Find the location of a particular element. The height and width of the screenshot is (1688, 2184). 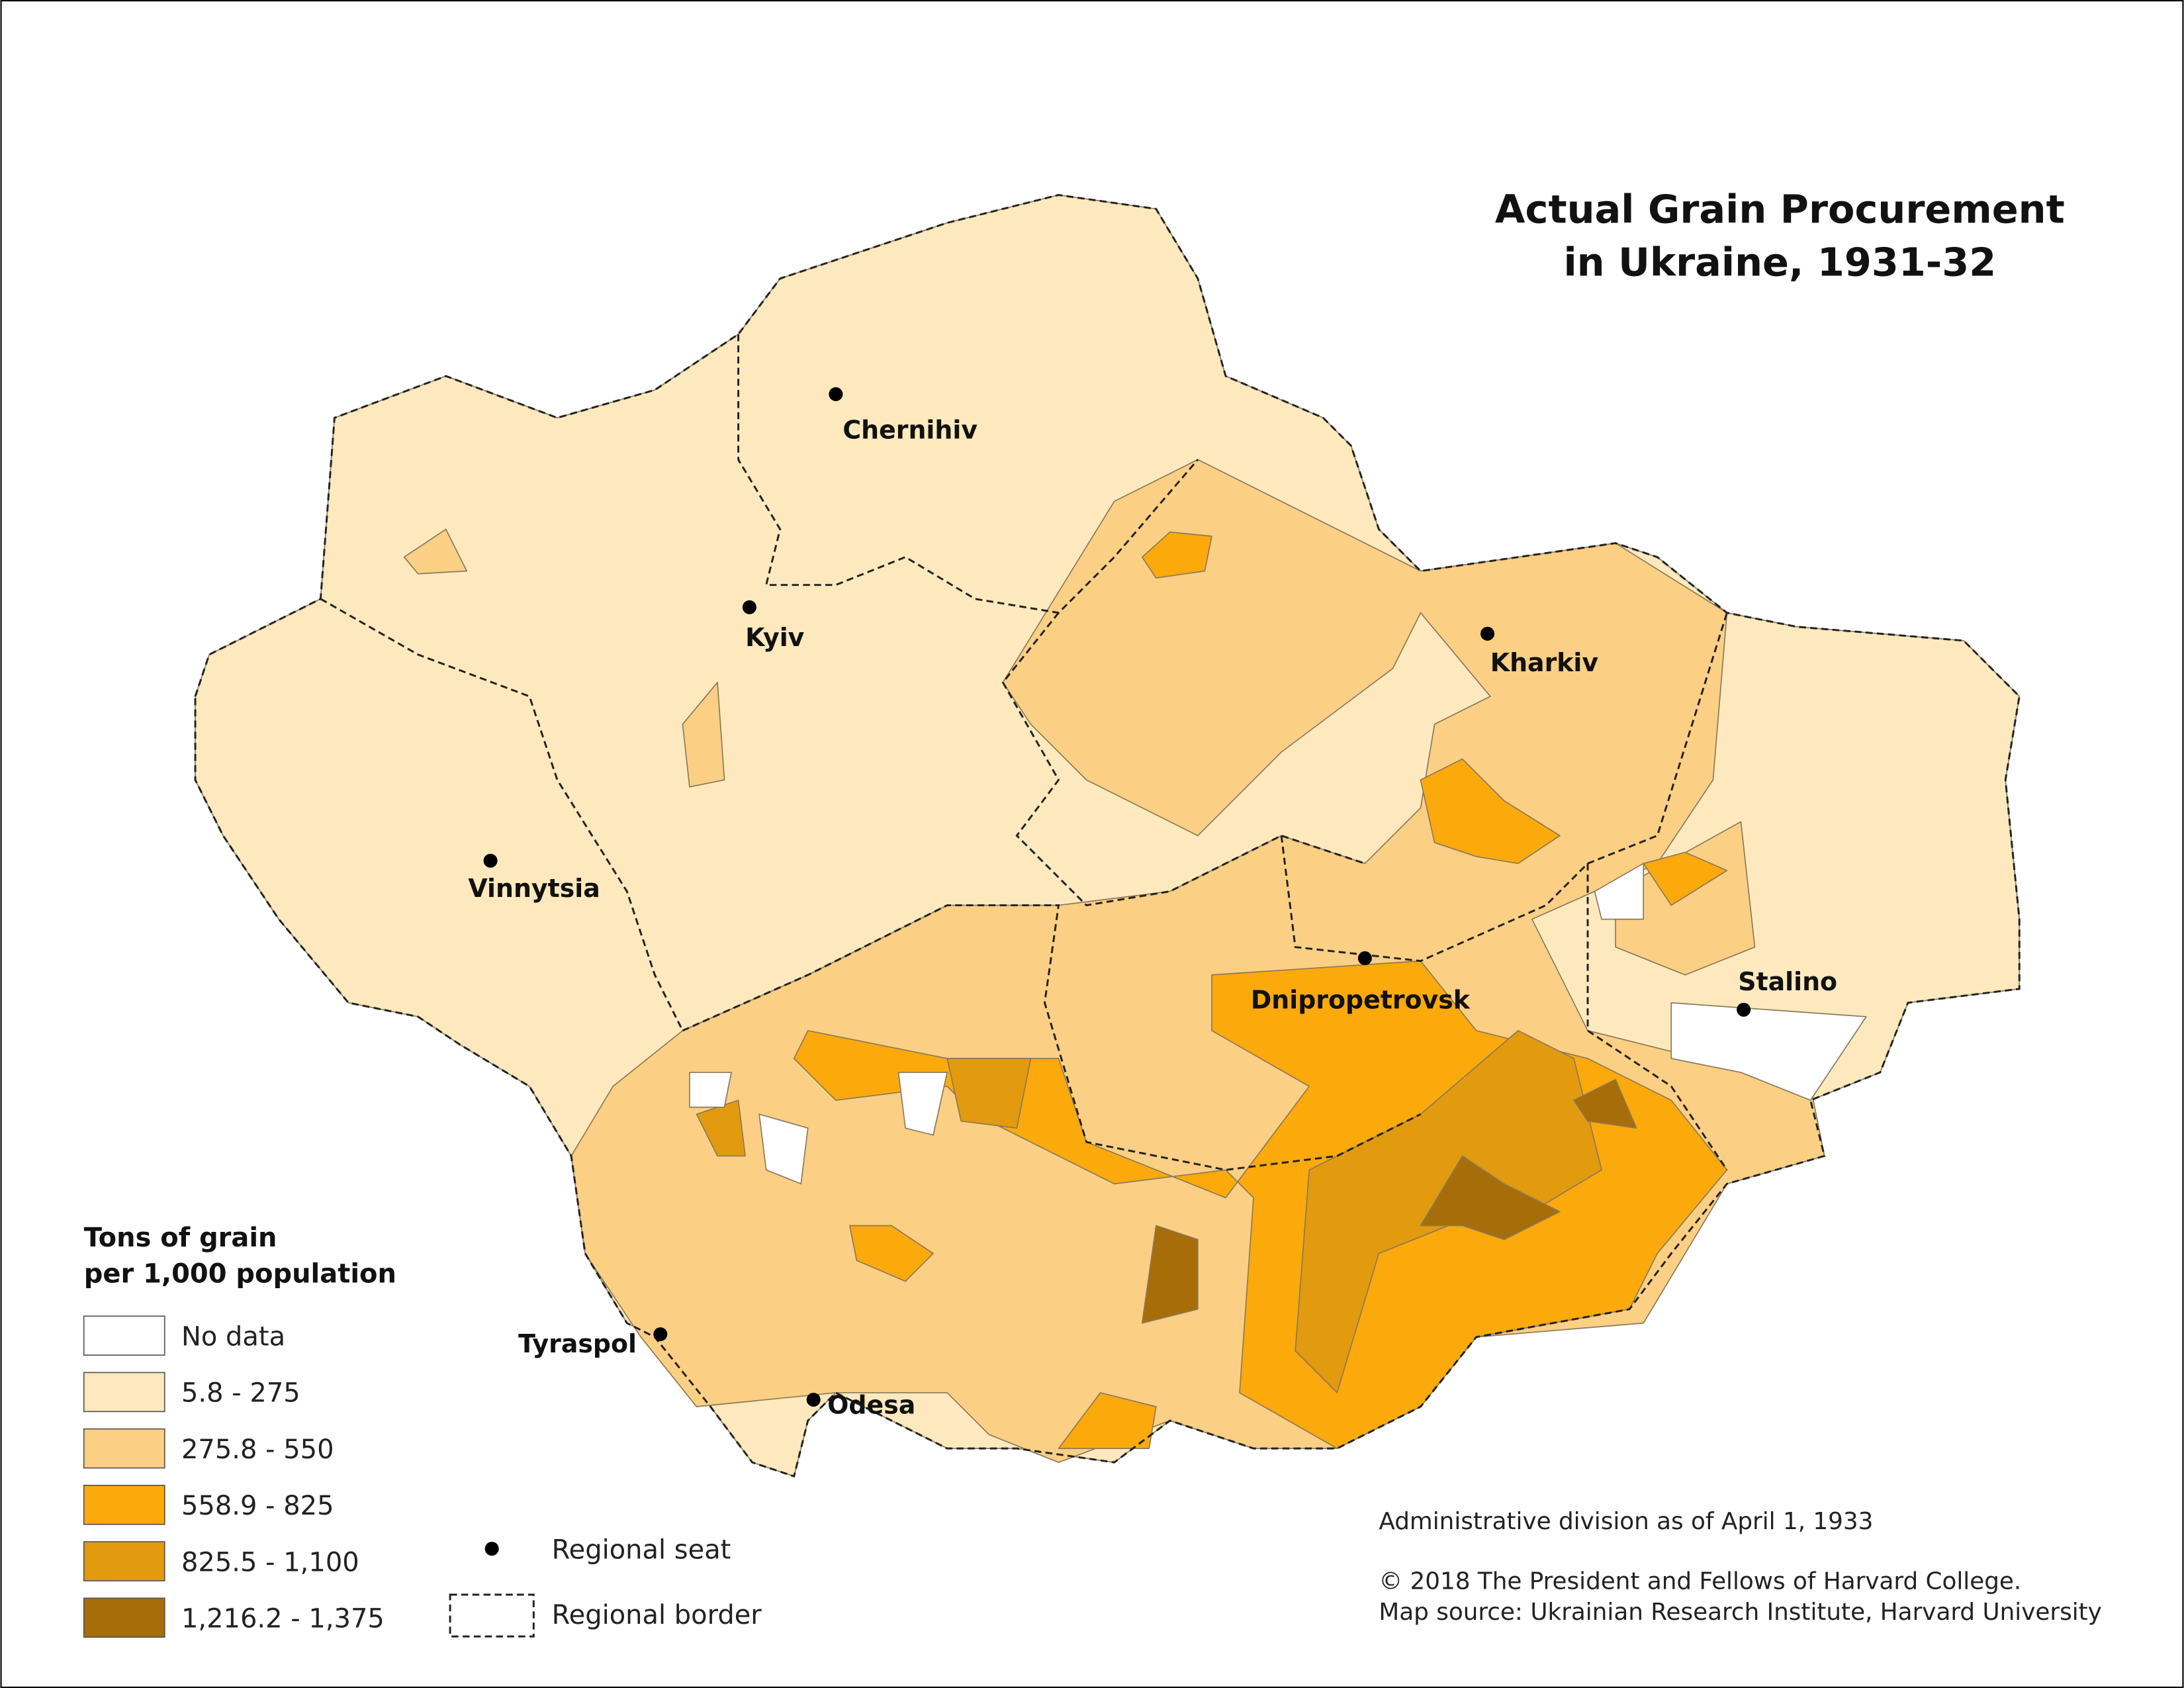

legend-title: Tons of grain is located at coordinates (181, 1238).